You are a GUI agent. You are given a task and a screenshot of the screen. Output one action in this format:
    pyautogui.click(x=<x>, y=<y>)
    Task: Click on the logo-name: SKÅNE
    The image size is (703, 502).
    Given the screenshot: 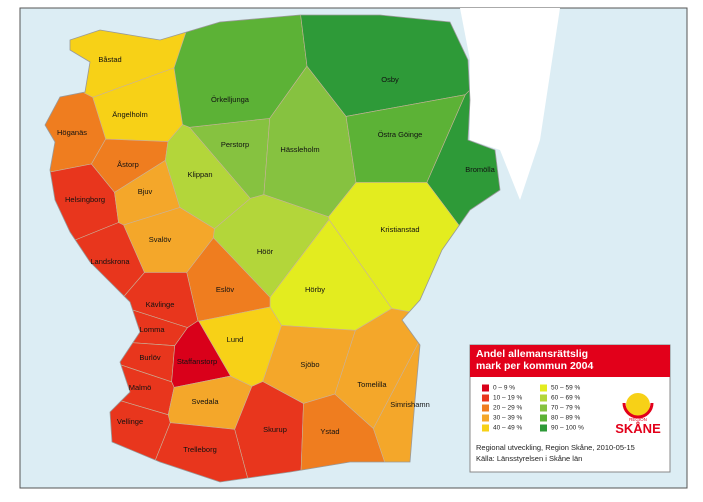 What is the action you would take?
    pyautogui.click(x=638, y=428)
    